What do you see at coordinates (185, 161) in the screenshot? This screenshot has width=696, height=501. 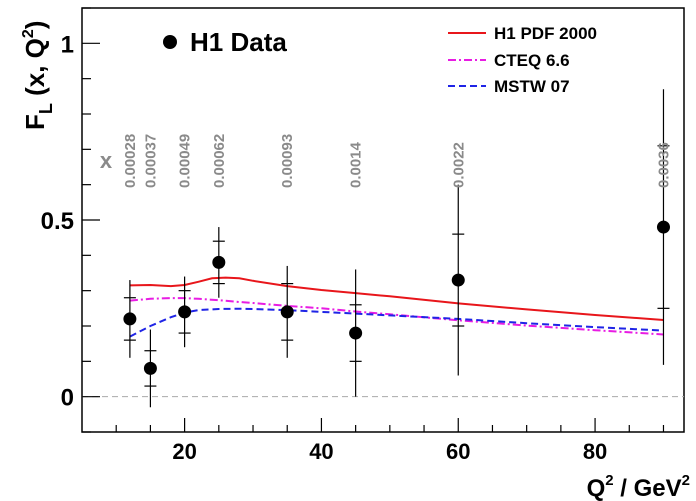 I see `x-value-label: 0.00049` at bounding box center [185, 161].